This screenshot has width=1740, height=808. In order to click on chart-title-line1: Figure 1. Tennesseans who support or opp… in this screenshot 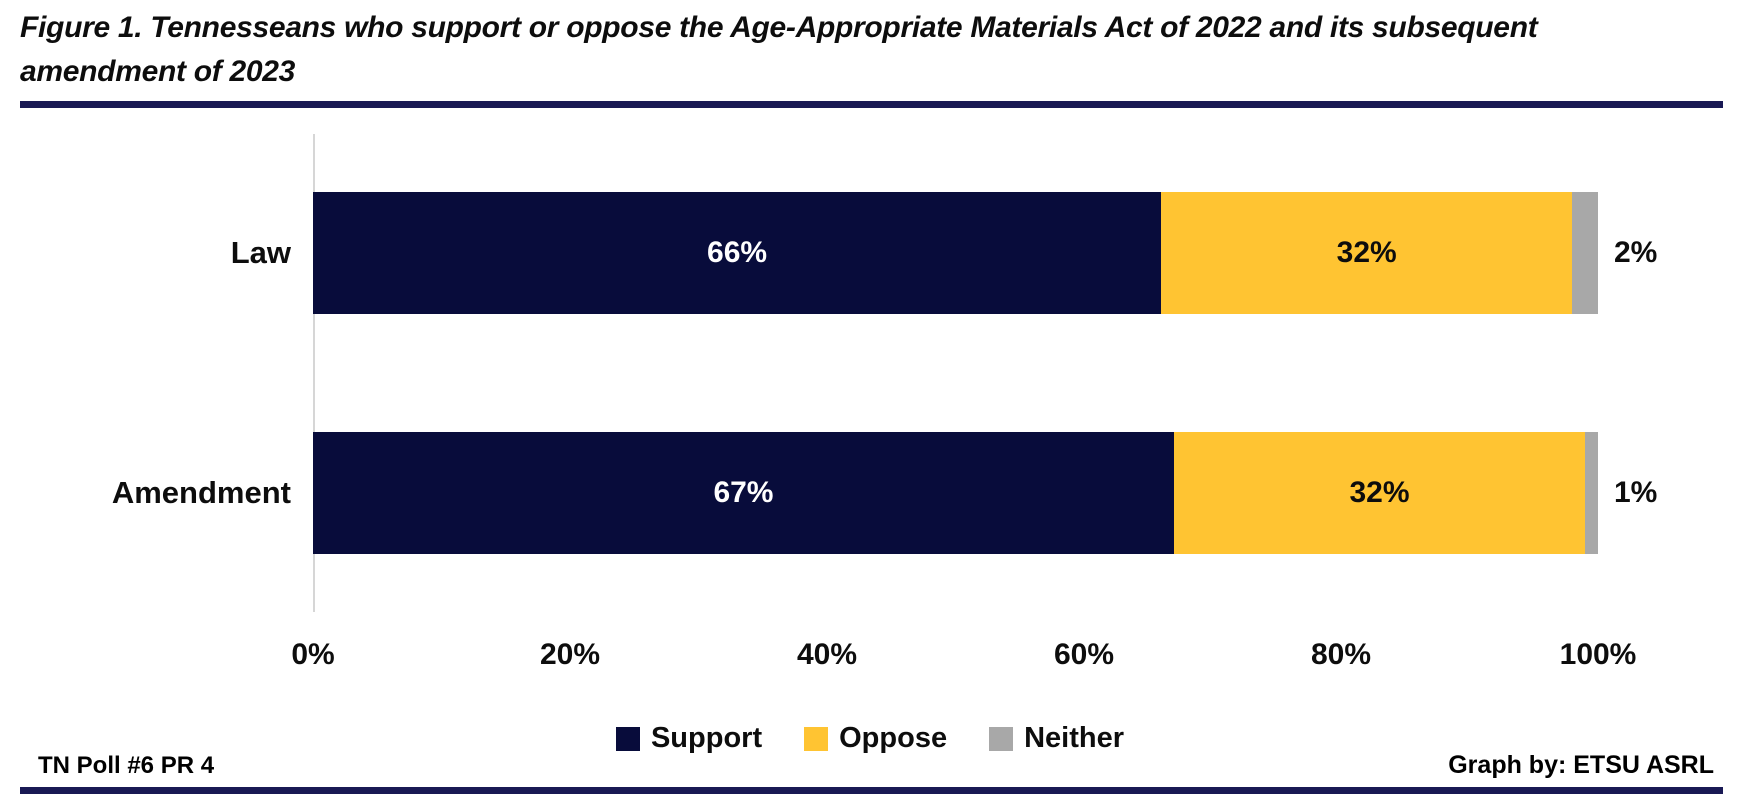, I will do `click(779, 27)`.